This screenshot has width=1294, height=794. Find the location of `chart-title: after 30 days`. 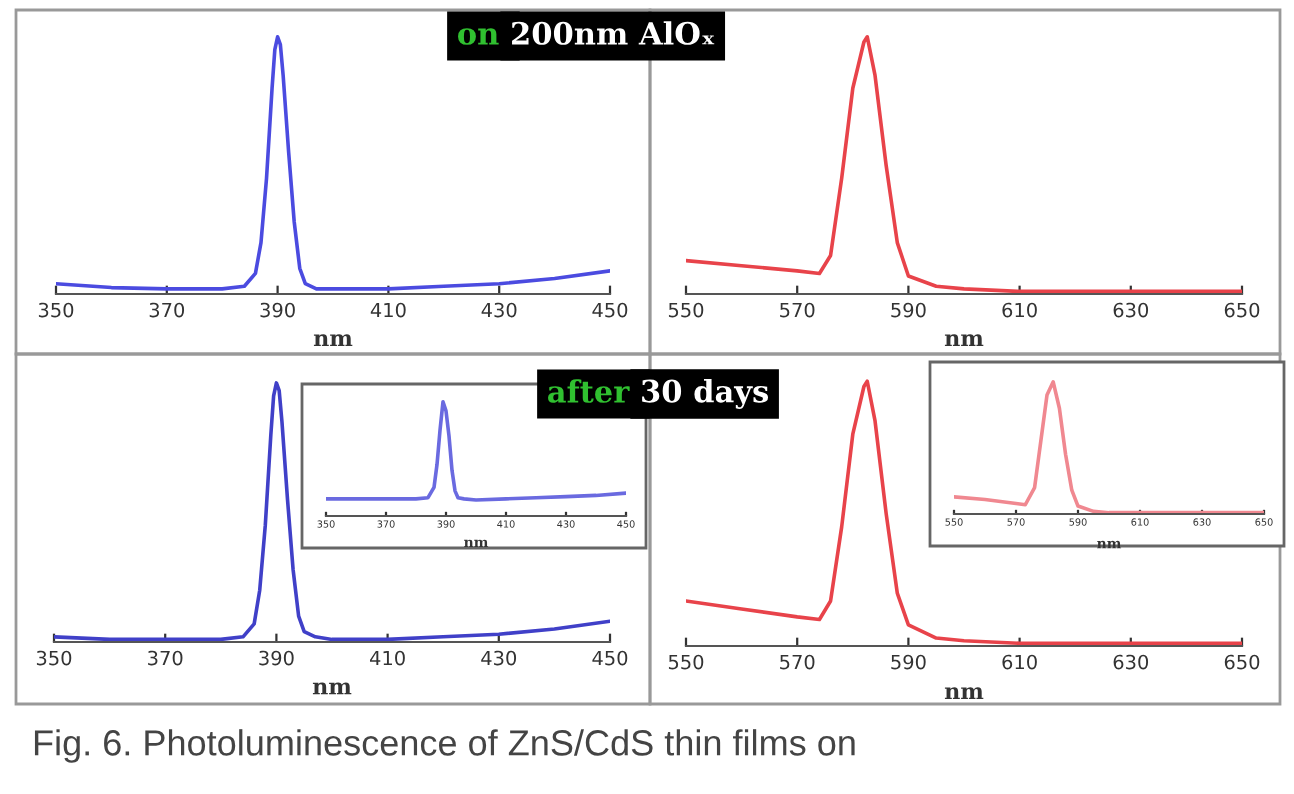

chart-title: after 30 days is located at coordinates (658, 394).